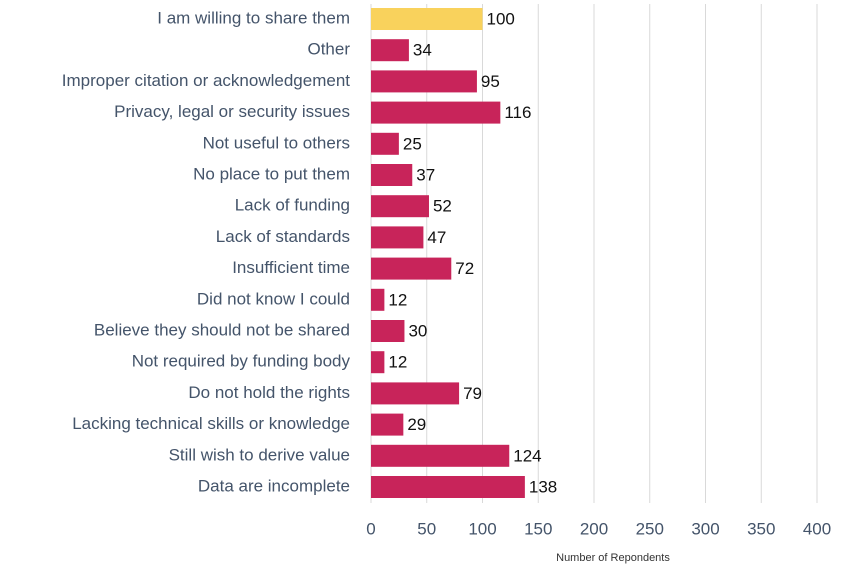 This screenshot has height=568, width=843. What do you see at coordinates (416, 424) in the screenshot?
I see `data-label: 29` at bounding box center [416, 424].